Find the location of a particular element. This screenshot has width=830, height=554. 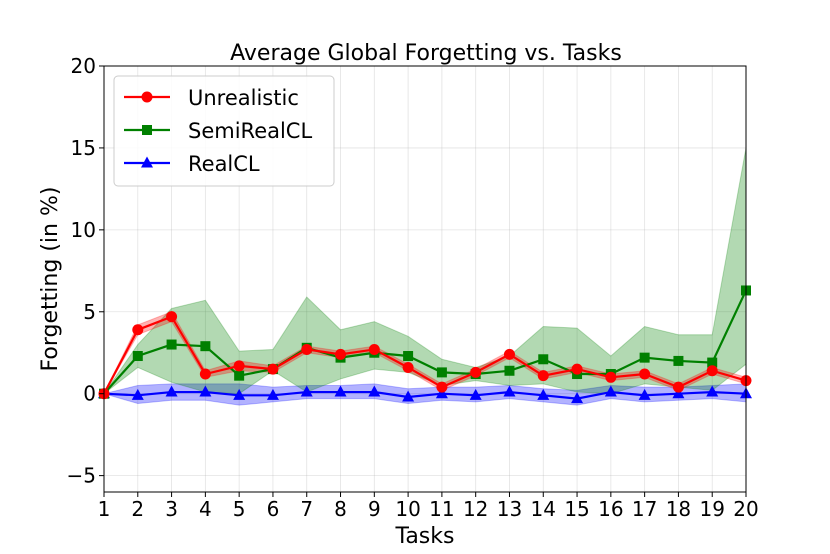

x-tick-label: 1 is located at coordinates (104, 509).